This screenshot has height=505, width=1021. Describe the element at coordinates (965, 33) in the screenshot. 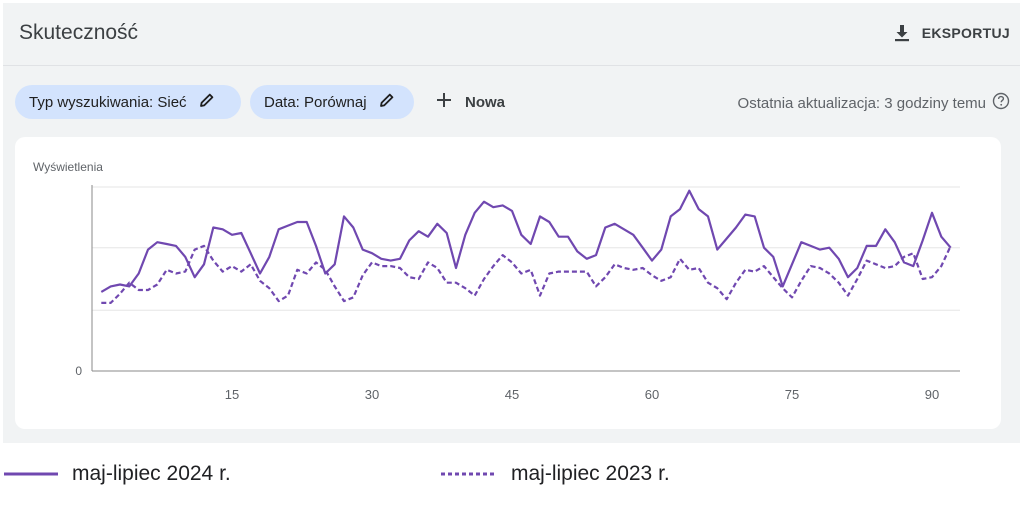

I see `export-label: EKSPORTUJ` at that location.